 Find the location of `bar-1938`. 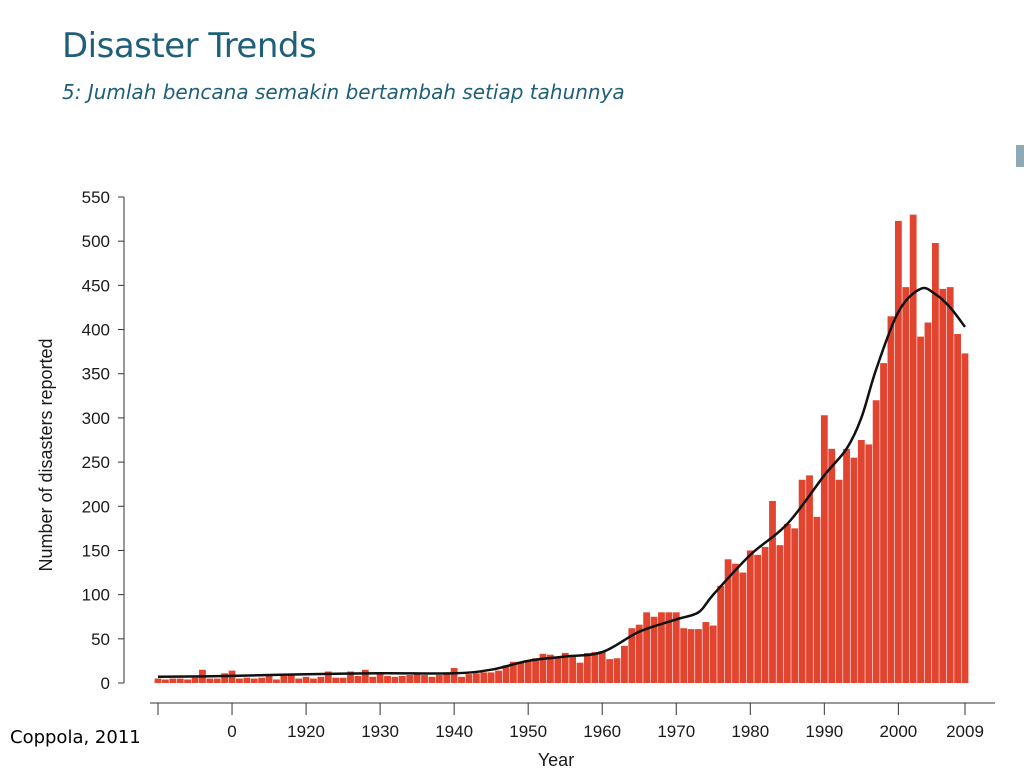

bar-1938 is located at coordinates (439, 679).